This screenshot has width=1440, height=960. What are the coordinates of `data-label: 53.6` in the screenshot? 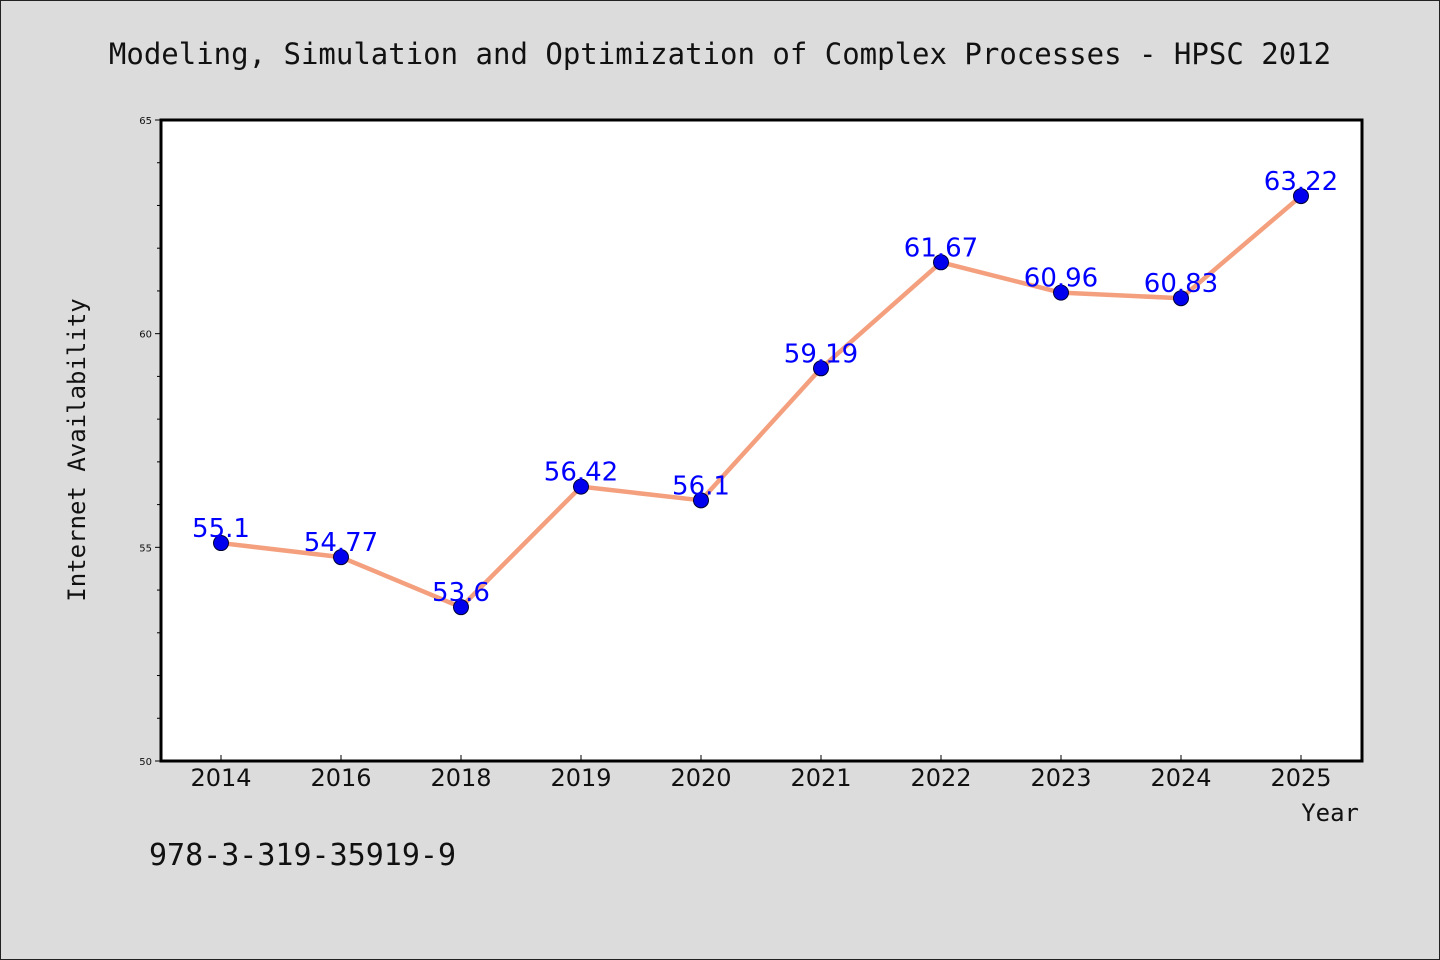 It's located at (461, 593).